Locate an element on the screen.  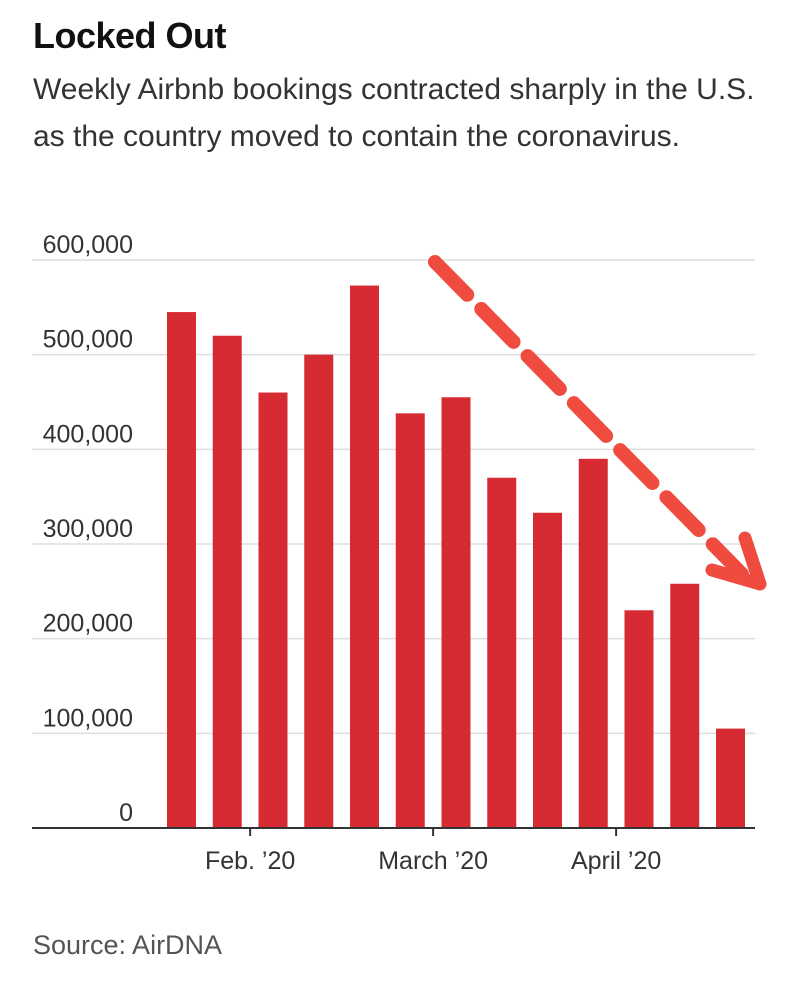
y-tick-label: 600,000 is located at coordinates (88, 245).